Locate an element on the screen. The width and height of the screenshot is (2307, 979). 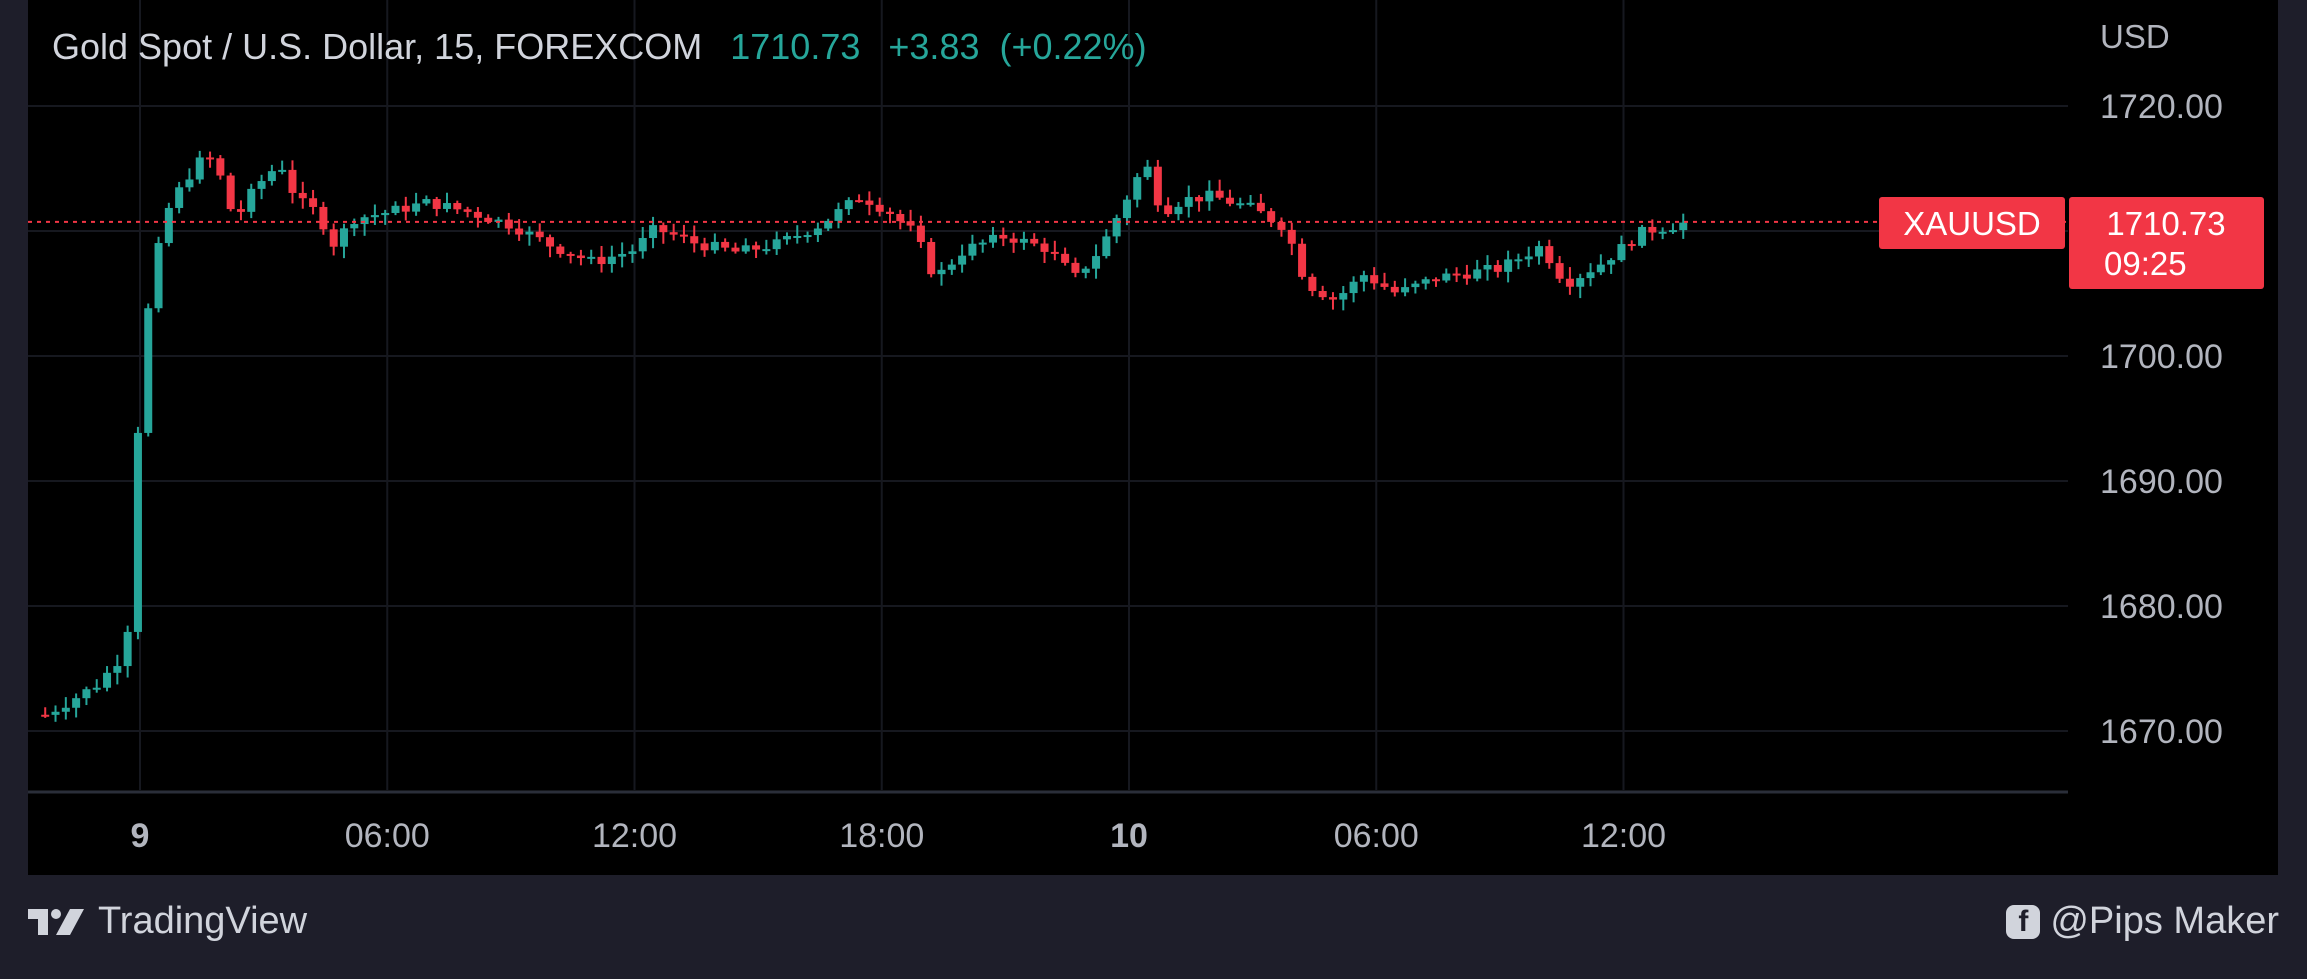
ticker-tag is located at coordinates (1972, 223).